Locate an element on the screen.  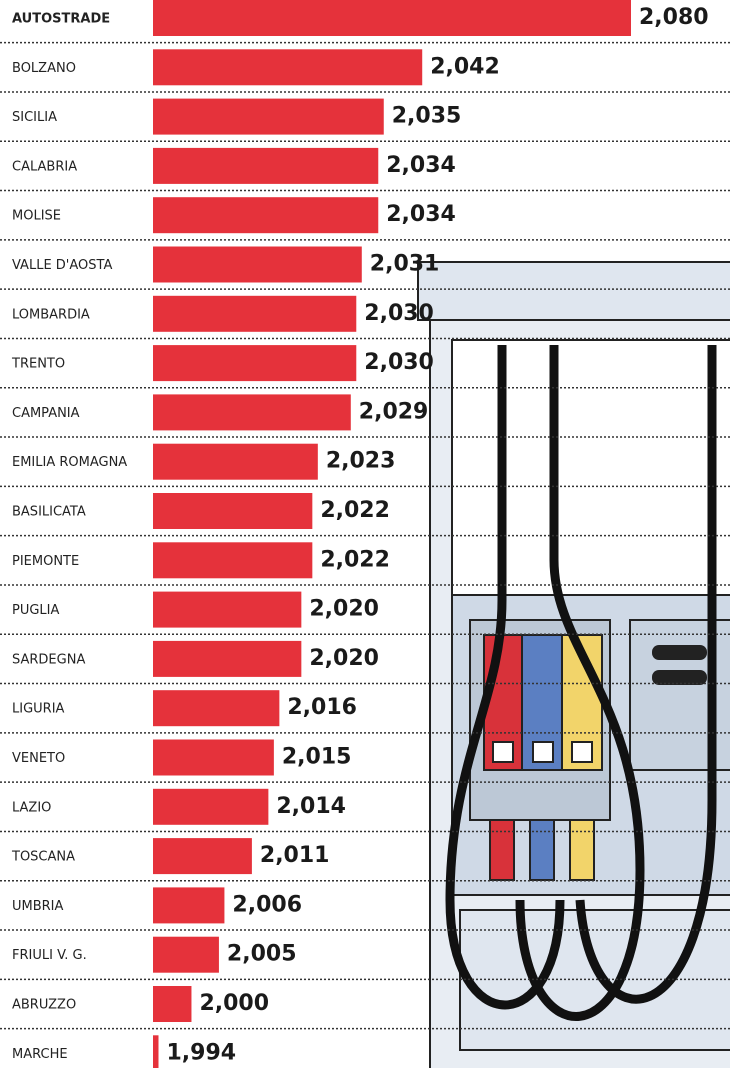
value-label: 2,031 is located at coordinates (405, 264).